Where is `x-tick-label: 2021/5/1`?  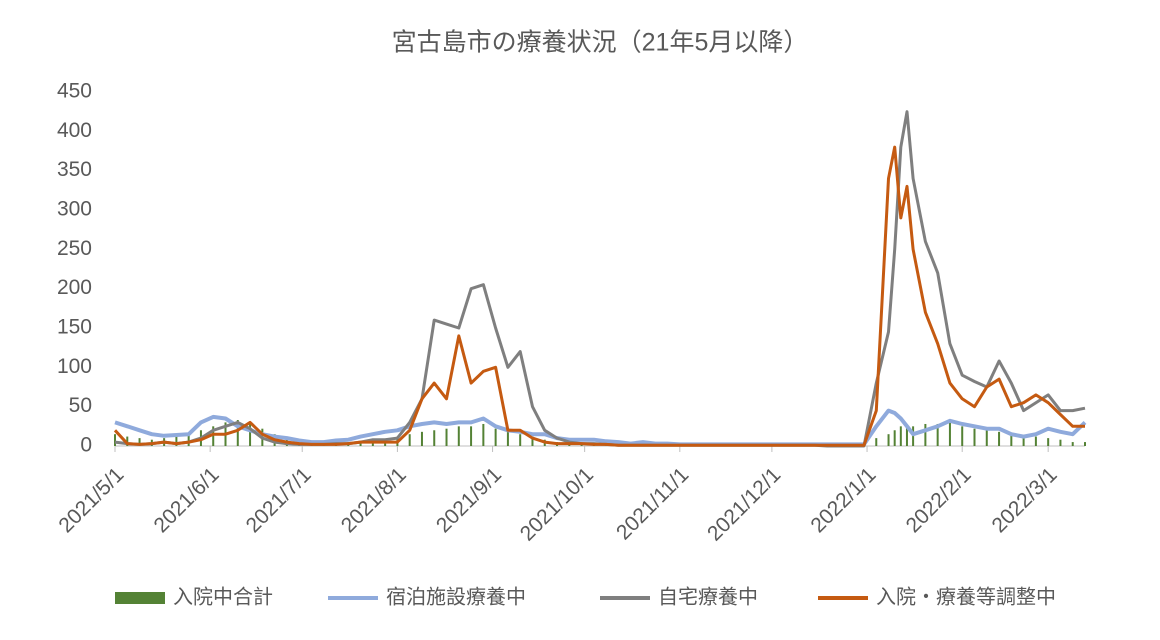 x-tick-label: 2021/5/1 is located at coordinates (91, 500).